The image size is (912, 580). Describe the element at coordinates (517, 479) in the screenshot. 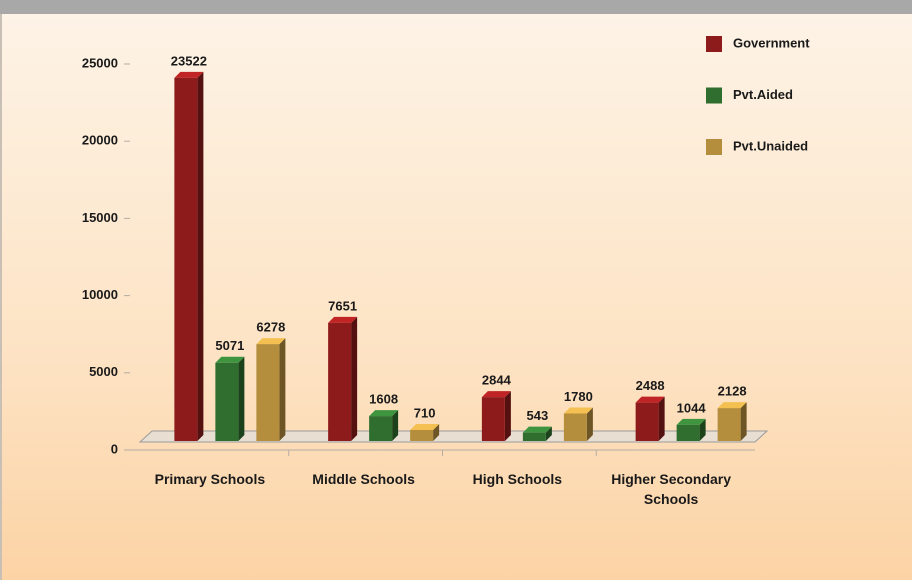

I see `x-tick-label: High Schools` at that location.